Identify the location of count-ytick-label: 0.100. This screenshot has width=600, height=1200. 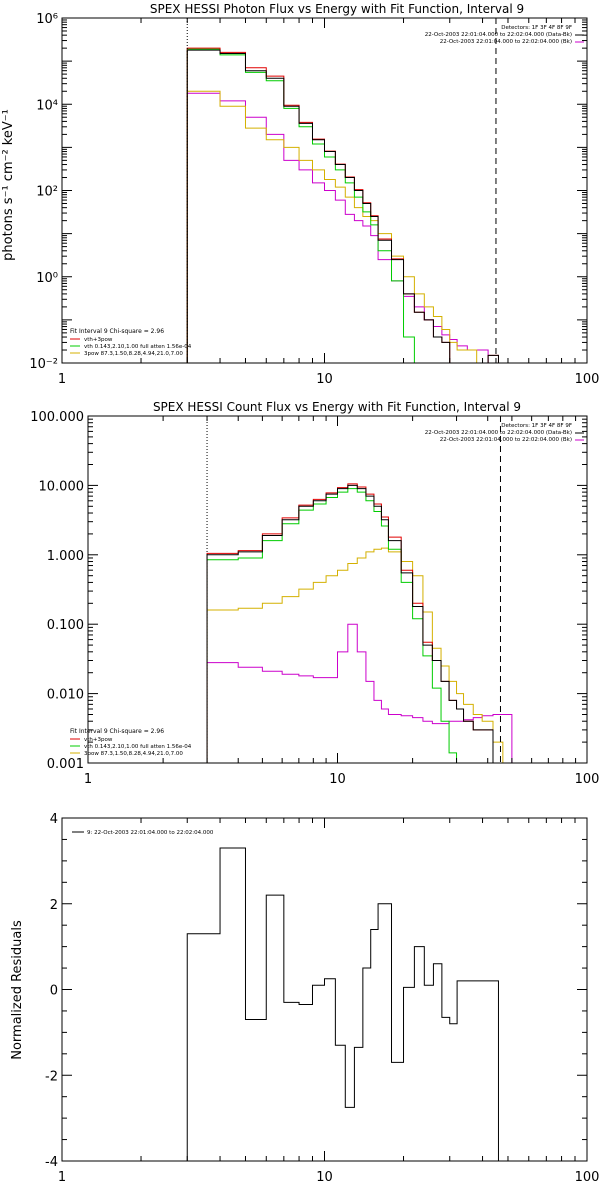
(65, 625).